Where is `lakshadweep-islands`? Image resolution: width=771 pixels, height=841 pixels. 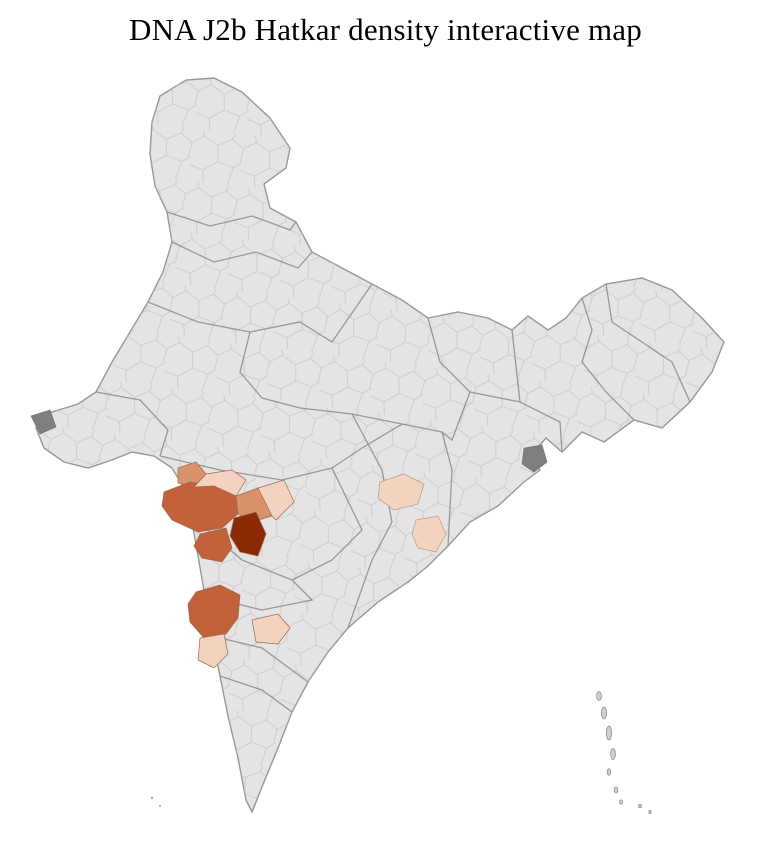
lakshadweep-islands is located at coordinates (155, 801).